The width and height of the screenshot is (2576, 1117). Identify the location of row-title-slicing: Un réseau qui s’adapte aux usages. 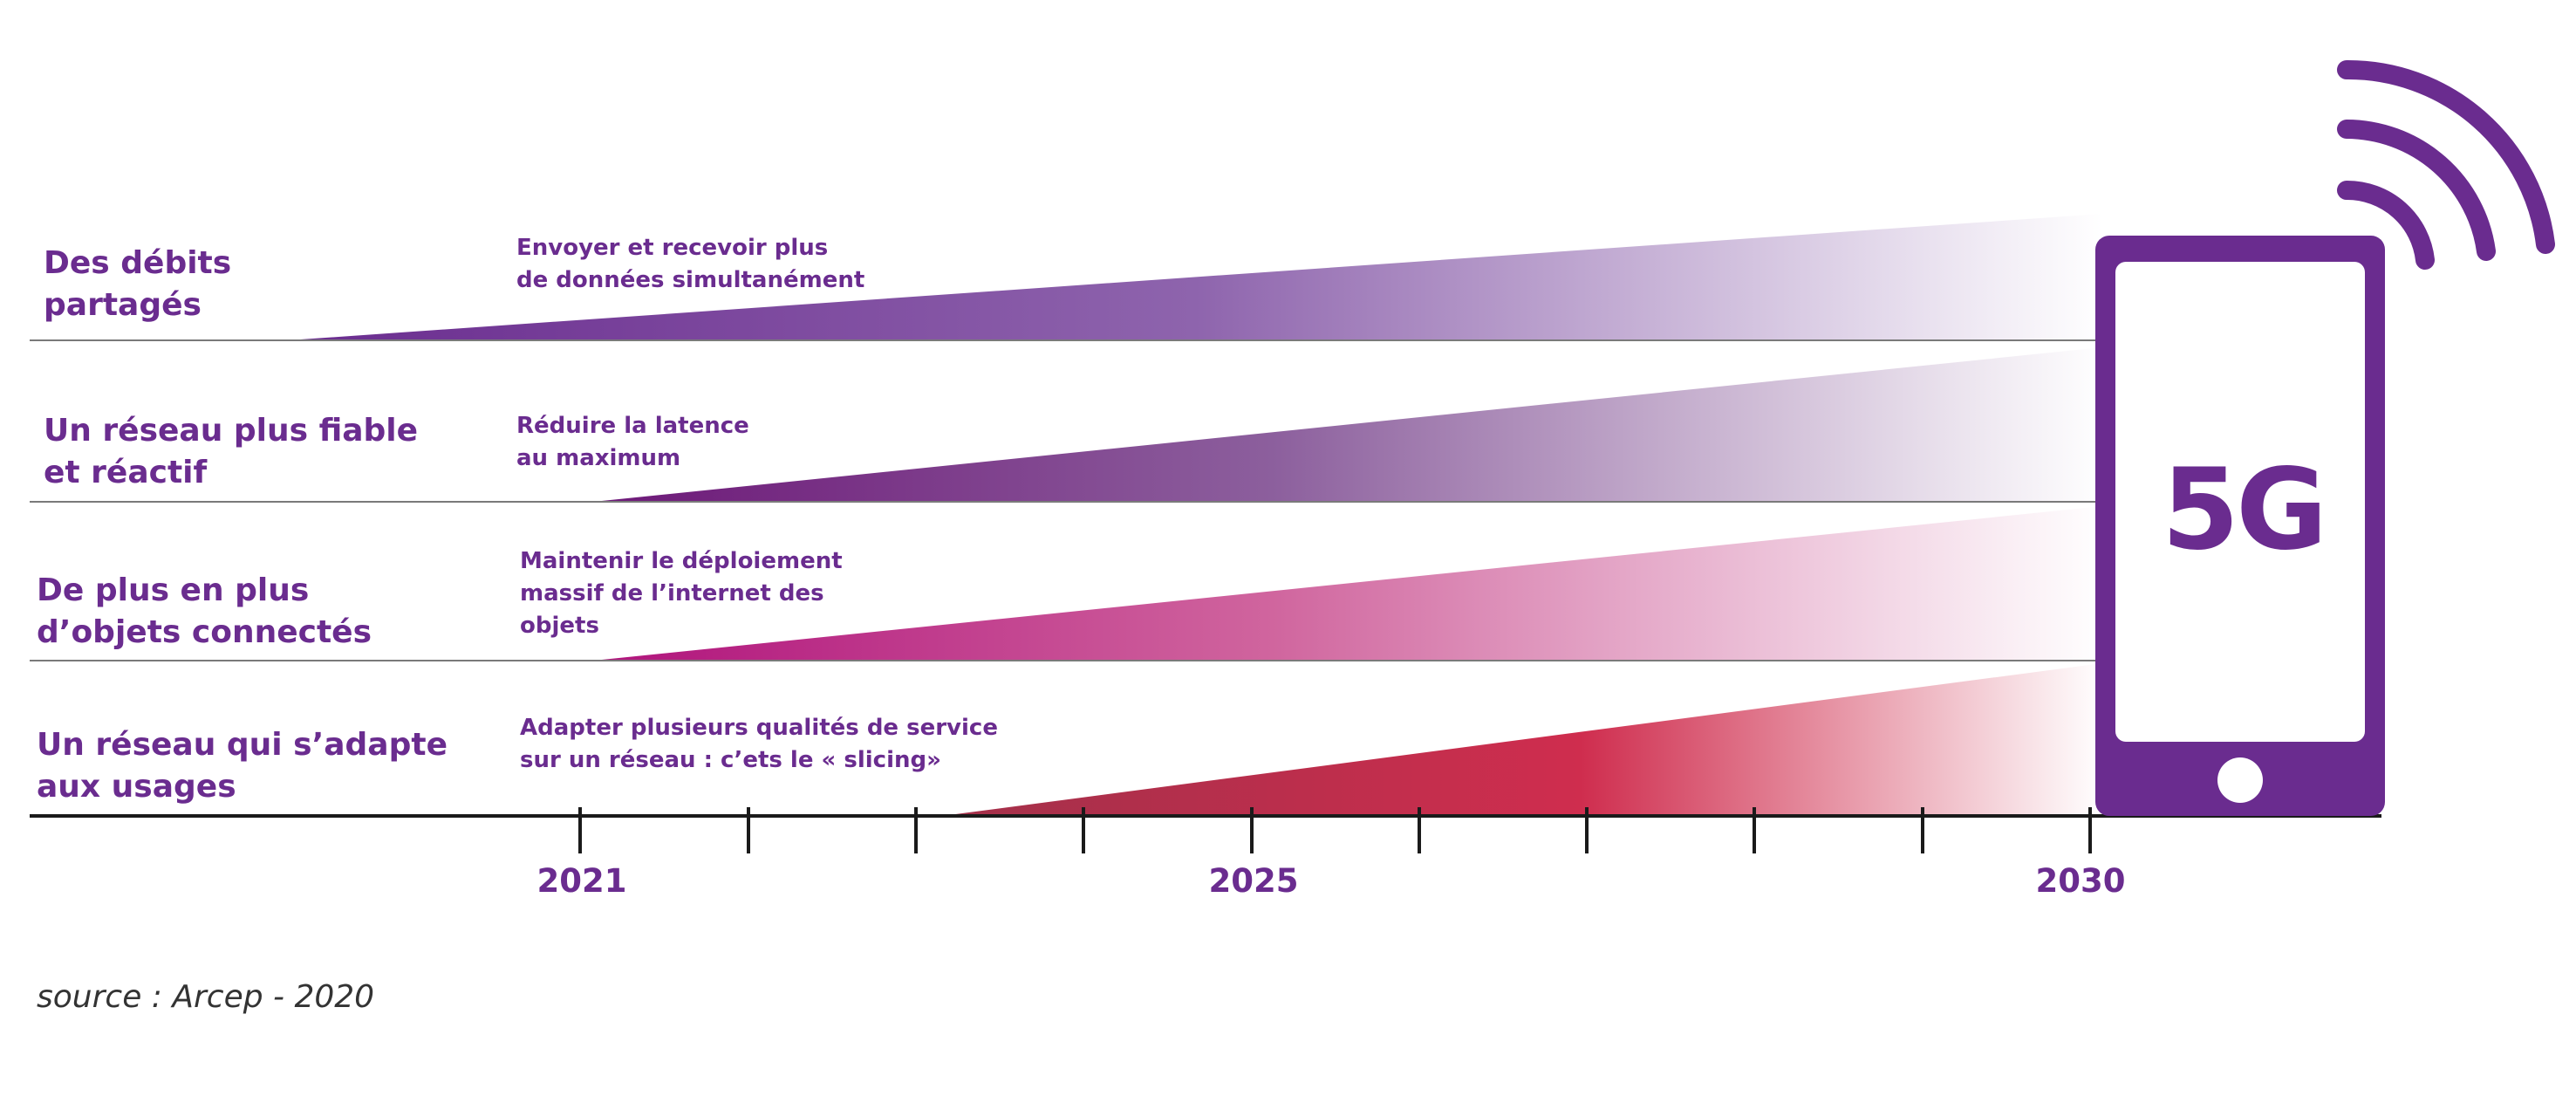
(242, 766).